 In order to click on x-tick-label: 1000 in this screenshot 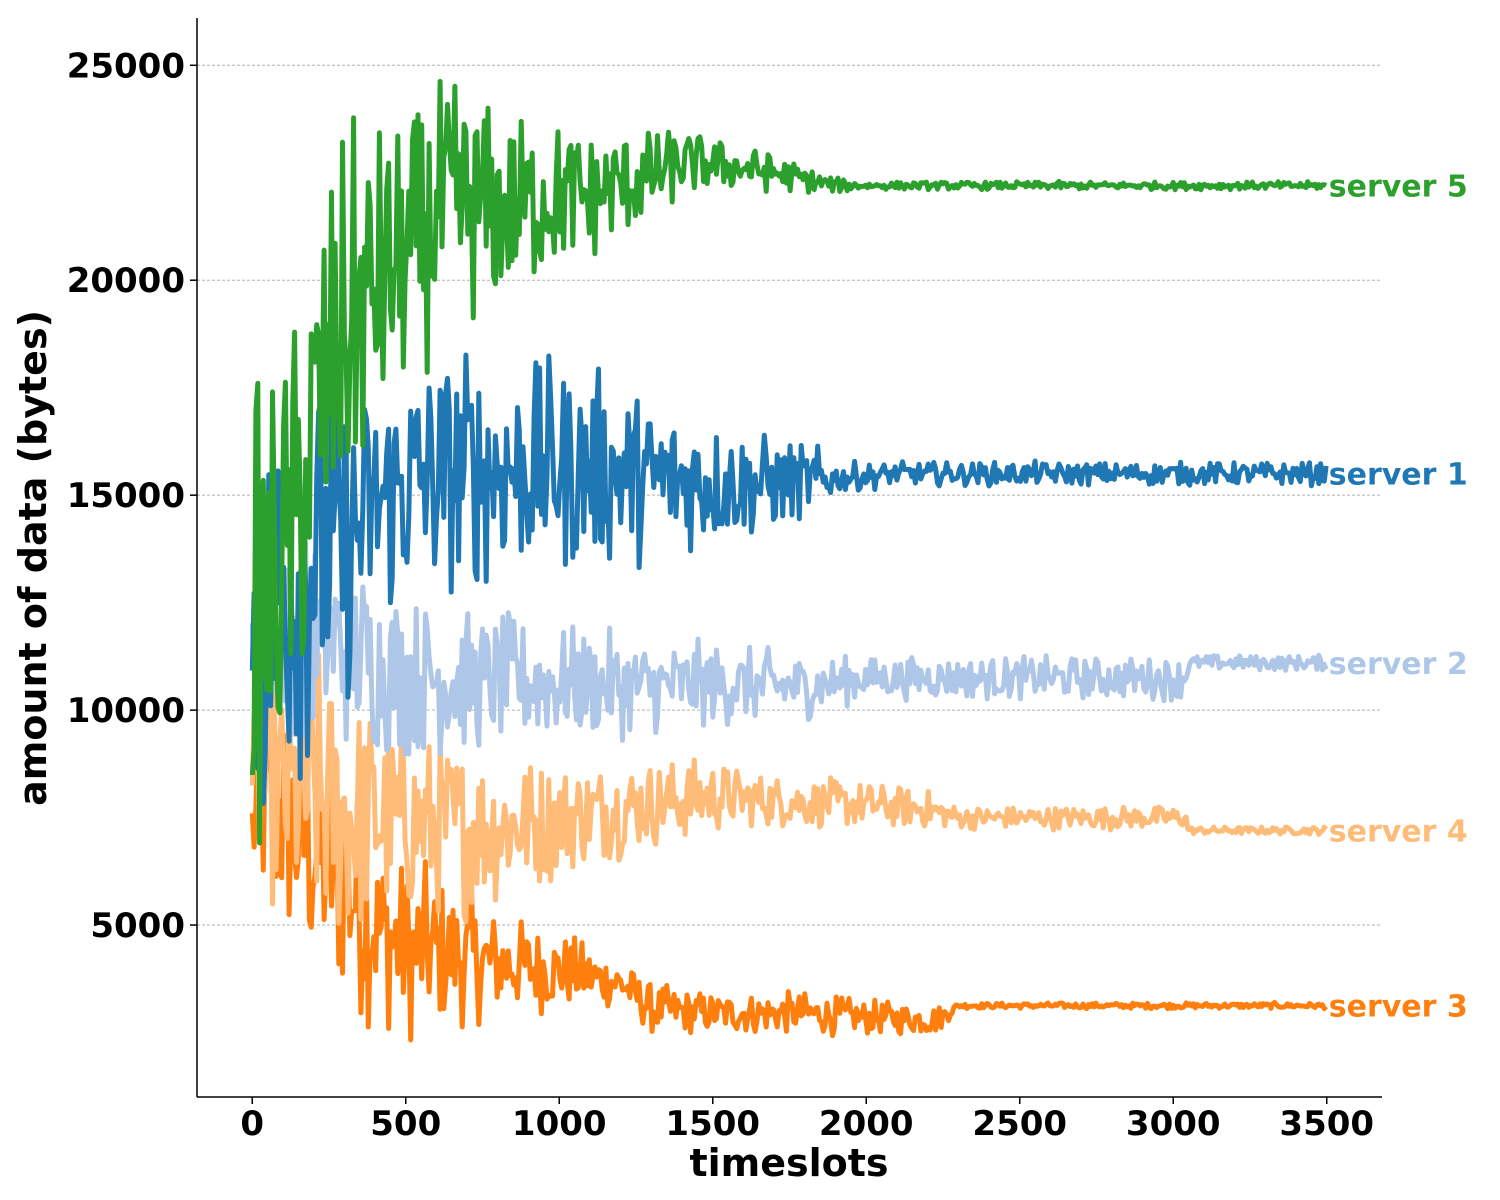, I will do `click(559, 1124)`.